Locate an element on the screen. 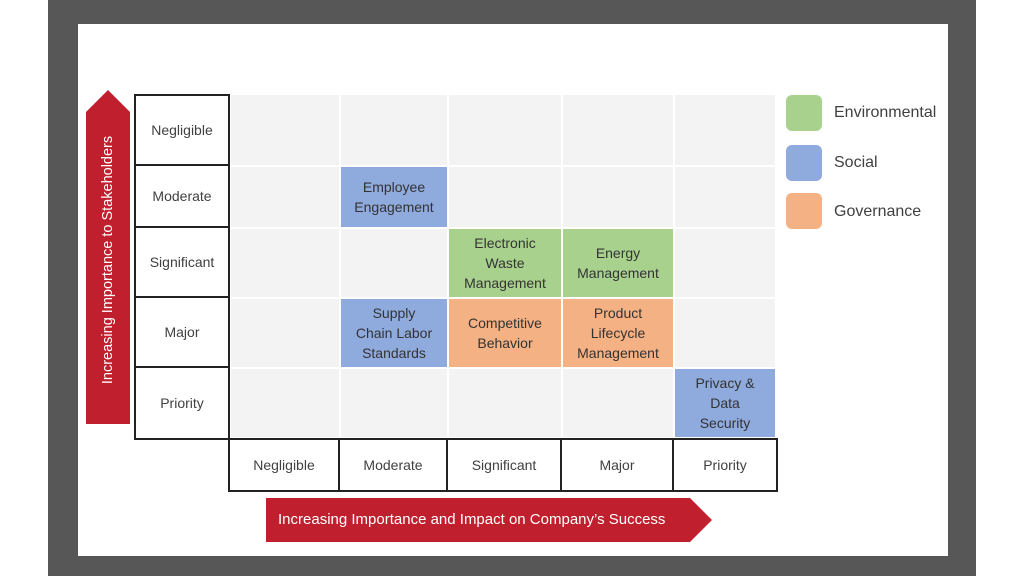 This screenshot has width=1024, height=576. y-axis-title: Increasing Importance to Stakeholders is located at coordinates (108, 260).